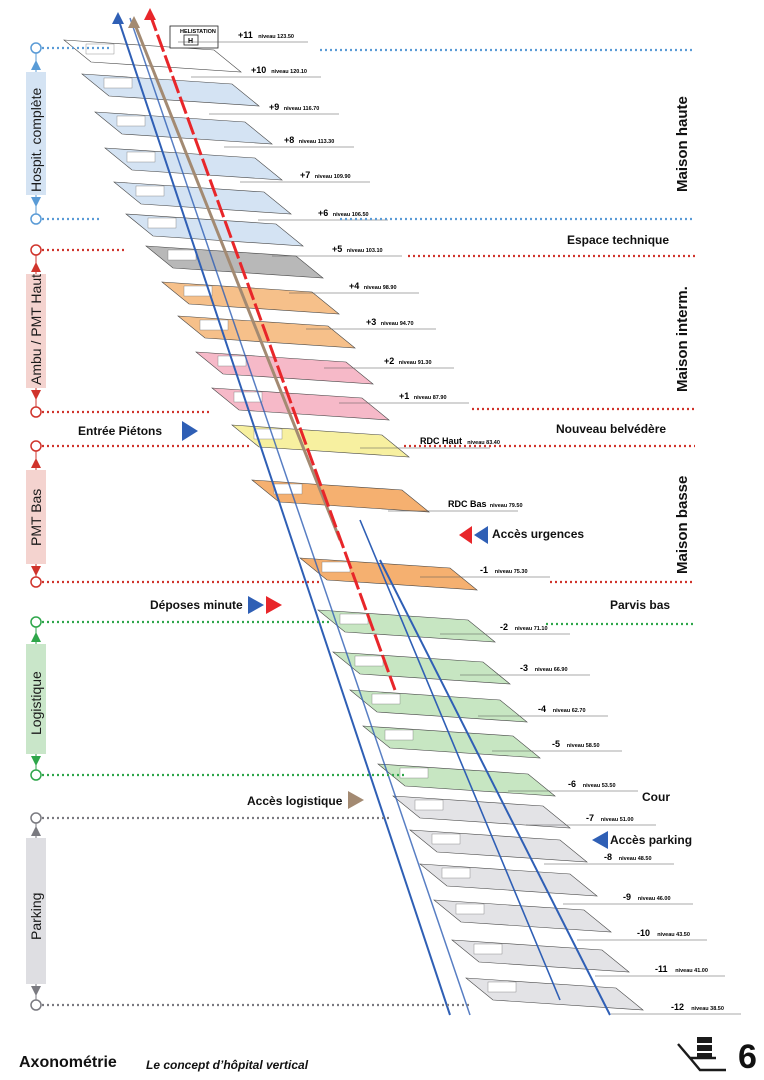  I want to click on level-elevation: niveau 113.30, so click(316, 142).